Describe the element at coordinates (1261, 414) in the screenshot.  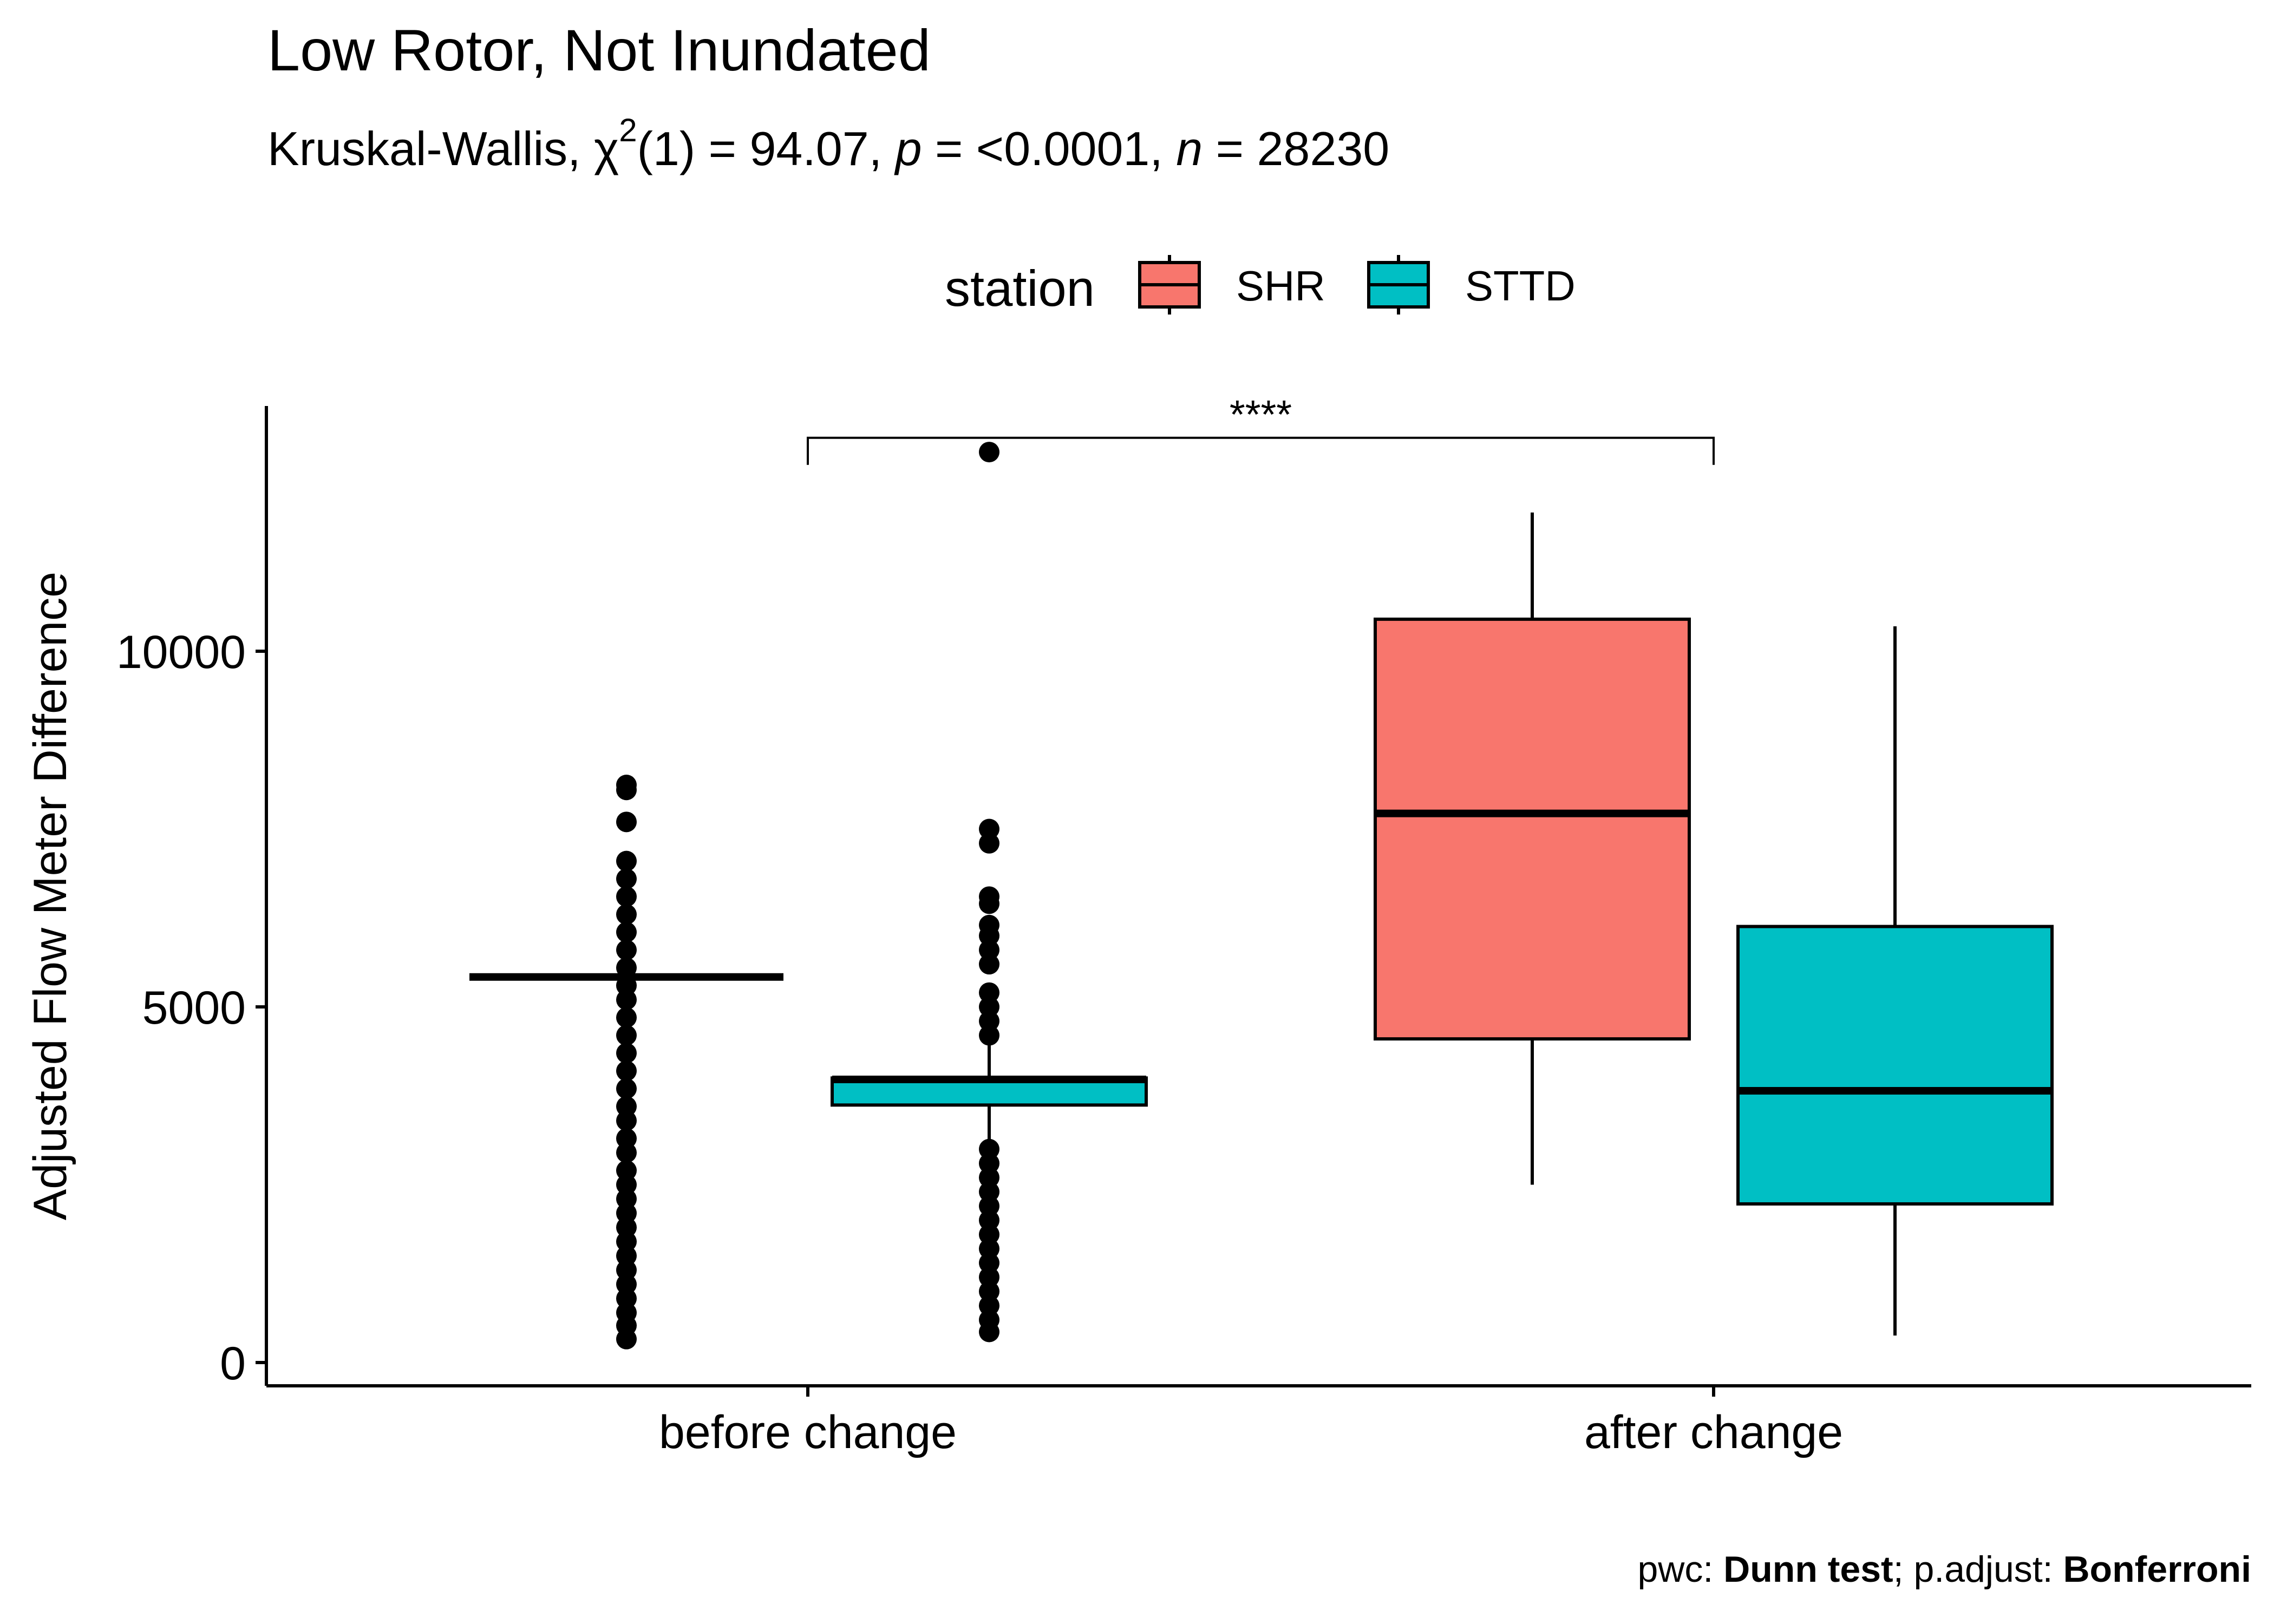
I see `bracket-label: ****` at that location.